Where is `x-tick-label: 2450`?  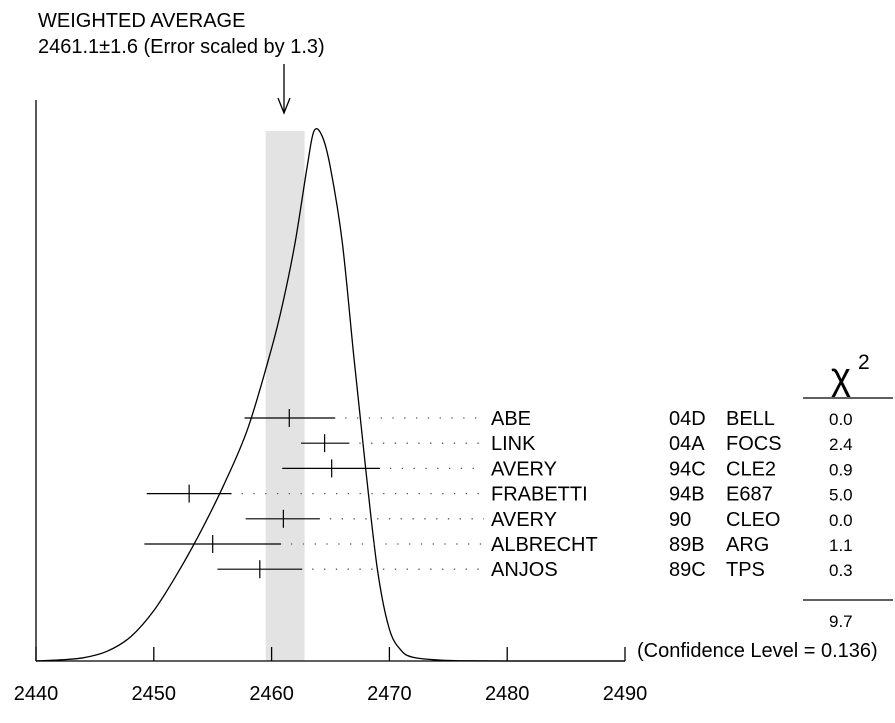 x-tick-label: 2450 is located at coordinates (154, 694).